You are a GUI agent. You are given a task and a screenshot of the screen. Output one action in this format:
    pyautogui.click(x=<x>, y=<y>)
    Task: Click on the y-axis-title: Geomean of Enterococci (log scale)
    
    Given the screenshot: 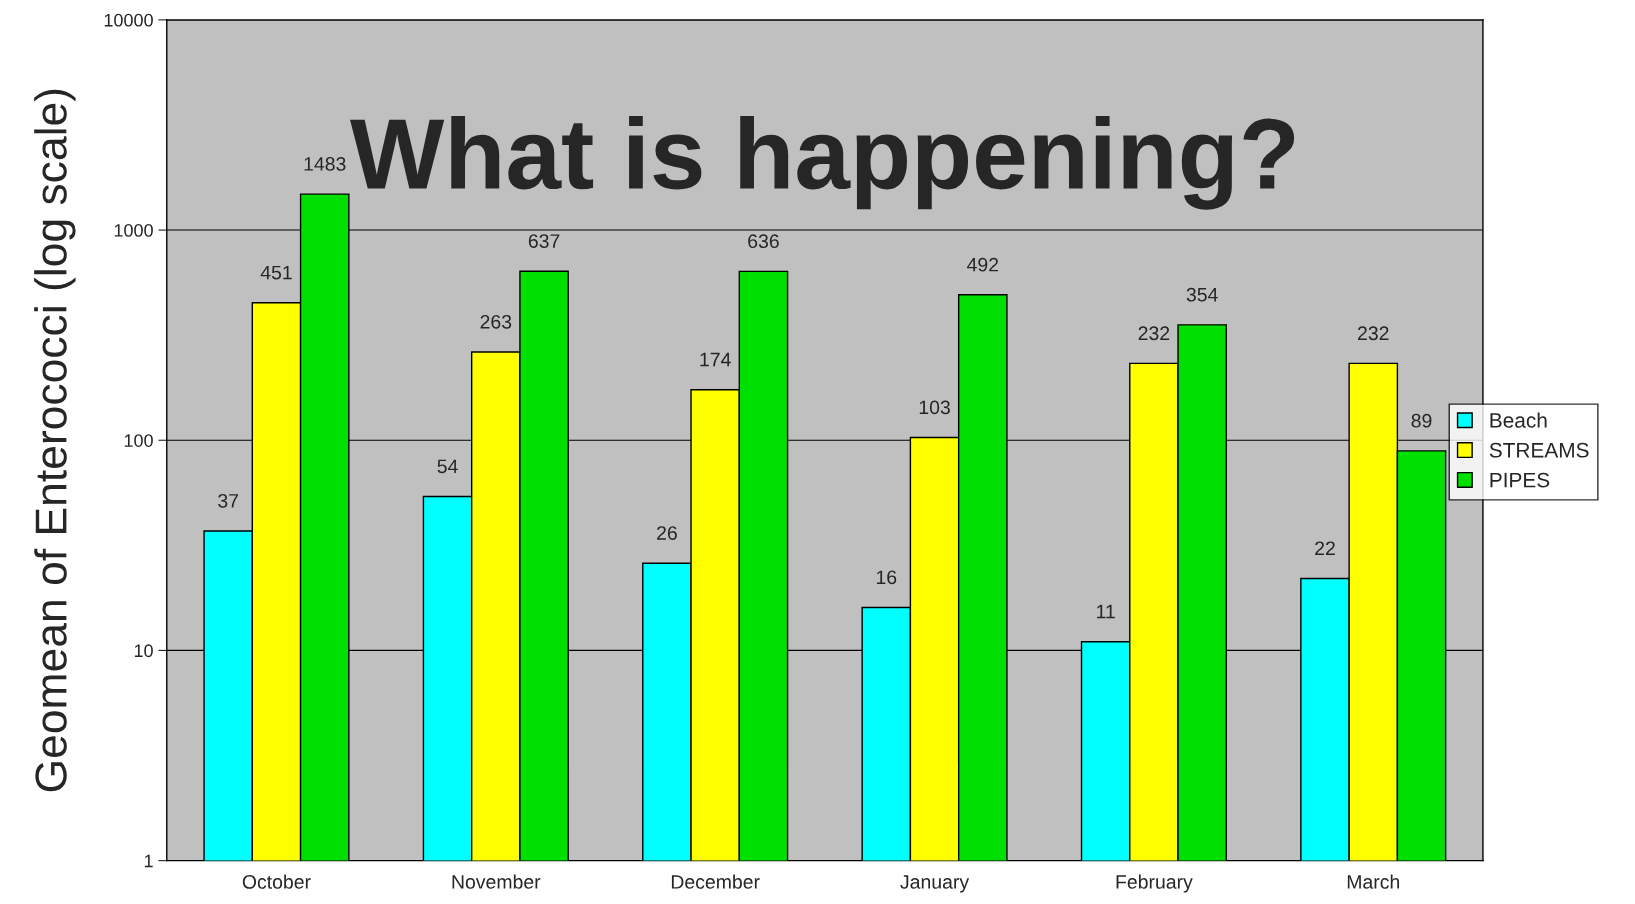 What is the action you would take?
    pyautogui.click(x=55, y=440)
    